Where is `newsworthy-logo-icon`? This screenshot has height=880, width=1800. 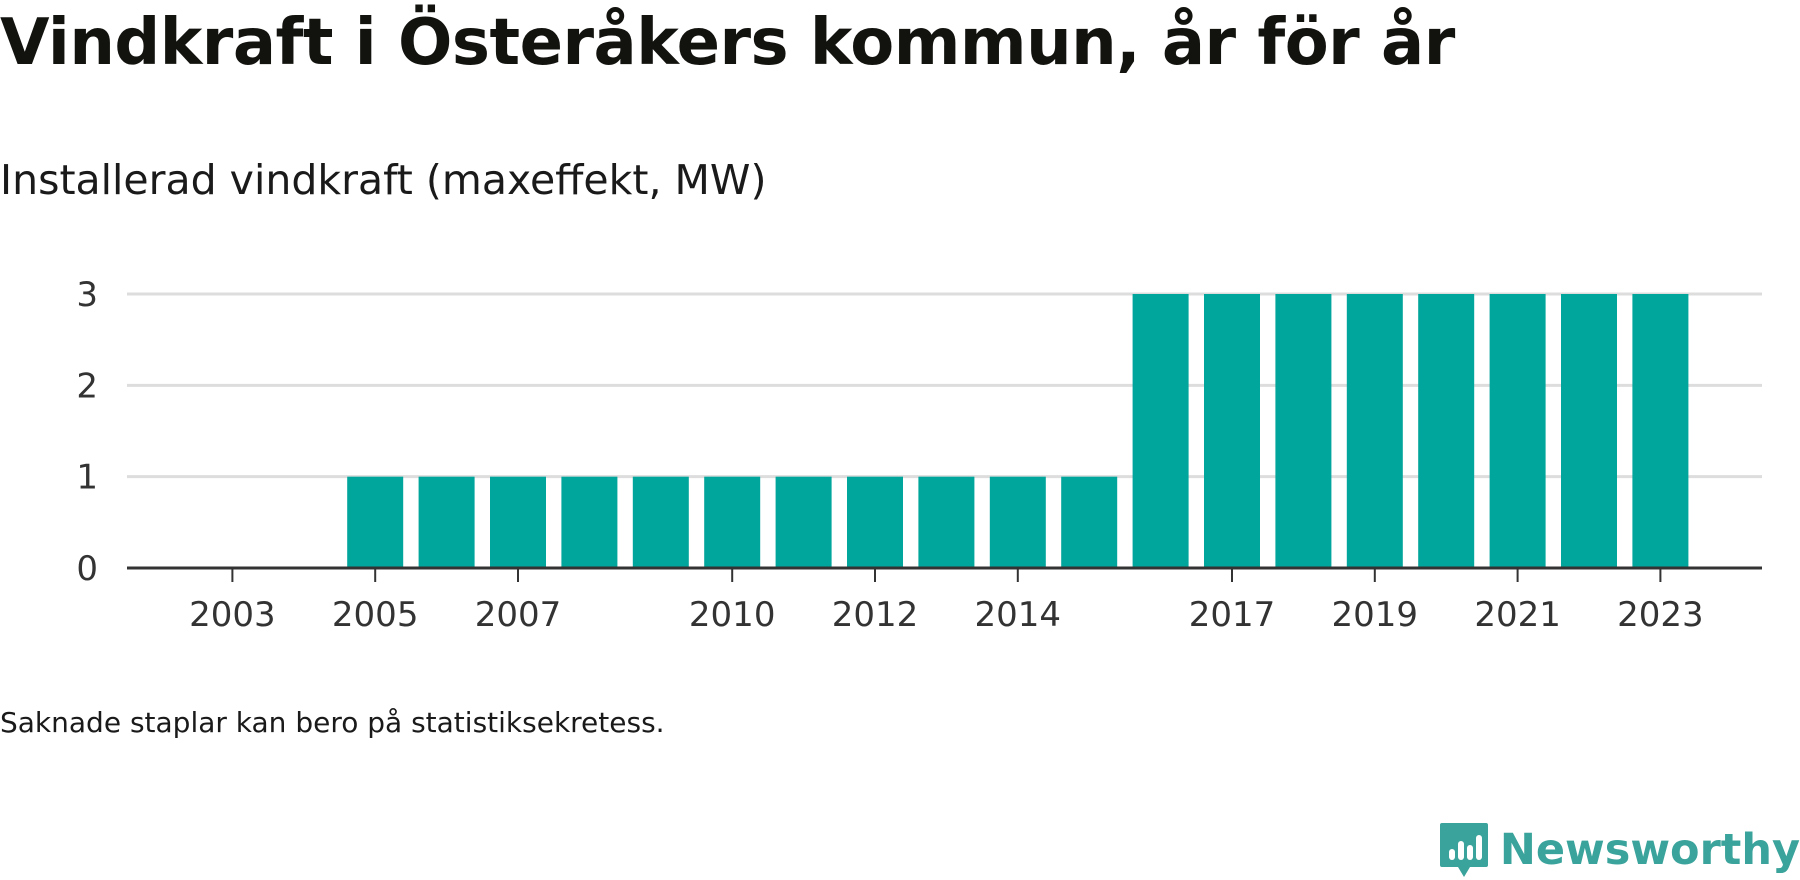 newsworthy-logo-icon is located at coordinates (1463, 850).